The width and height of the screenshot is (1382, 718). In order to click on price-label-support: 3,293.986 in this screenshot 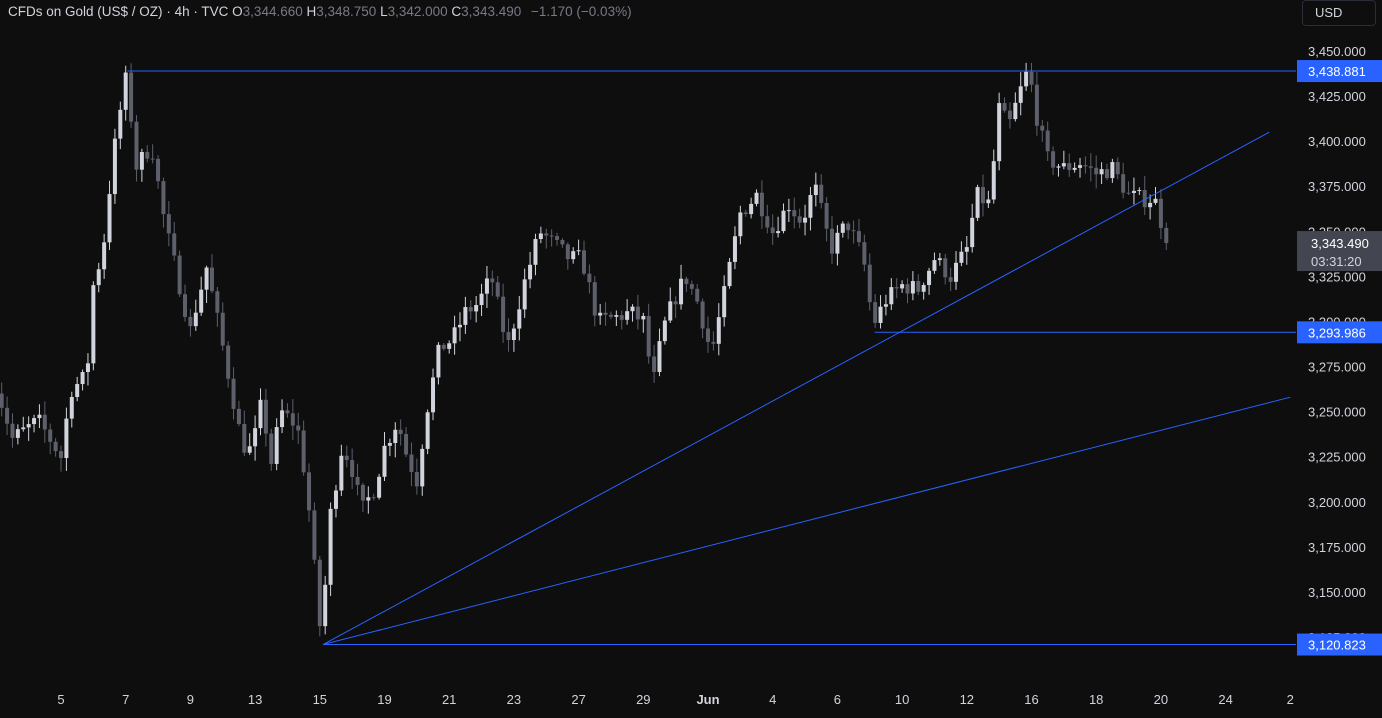, I will do `click(1339, 332)`.